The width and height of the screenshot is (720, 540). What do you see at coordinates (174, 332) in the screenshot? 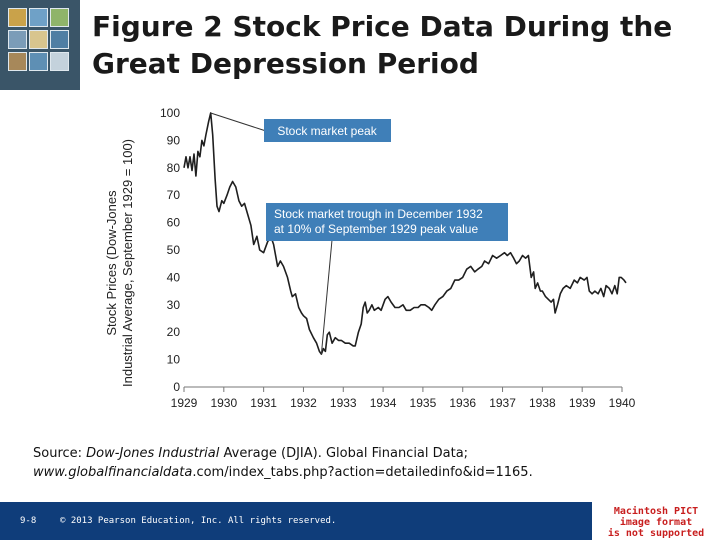
I see `y-tick-label: 20` at bounding box center [174, 332].